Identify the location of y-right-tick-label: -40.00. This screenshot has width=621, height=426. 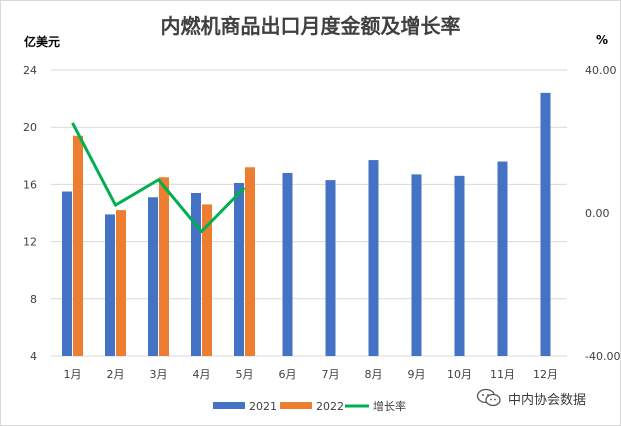
(602, 356).